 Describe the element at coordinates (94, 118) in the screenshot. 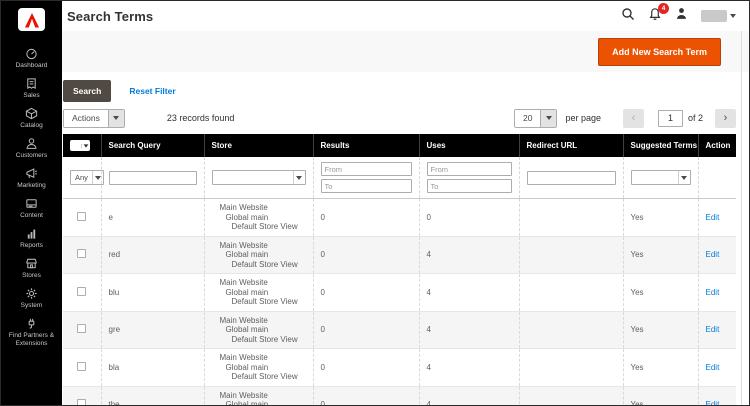

I see `actions-dropdown: Actions` at that location.